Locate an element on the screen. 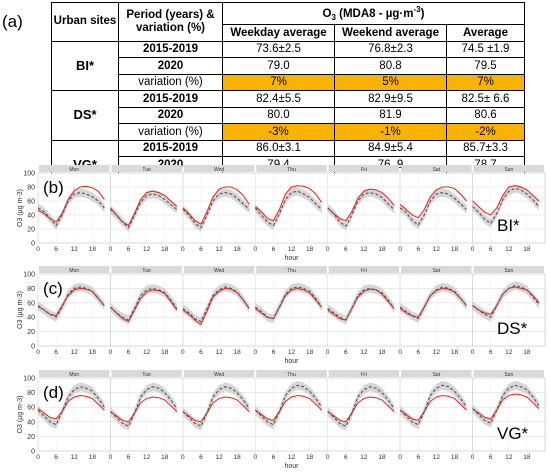  day-label: Tue is located at coordinates (146, 170).